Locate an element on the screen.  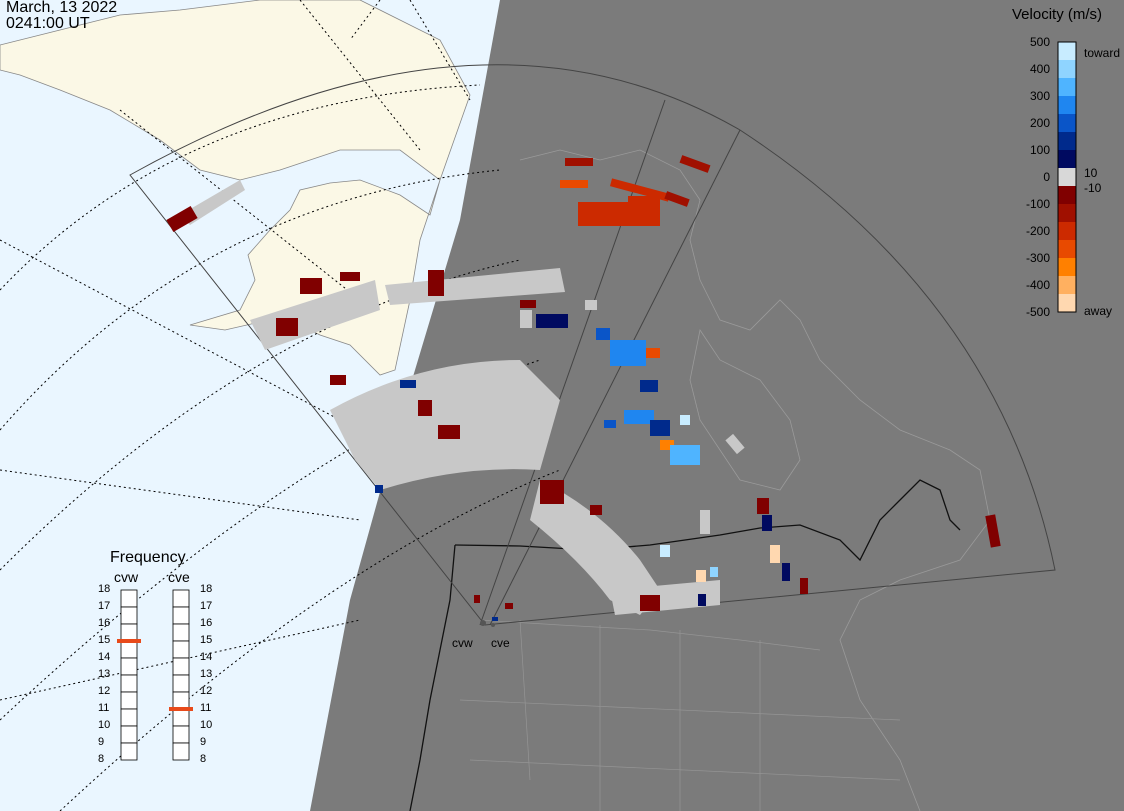
frequency-col-cvw: cvw is located at coordinates (126, 577).